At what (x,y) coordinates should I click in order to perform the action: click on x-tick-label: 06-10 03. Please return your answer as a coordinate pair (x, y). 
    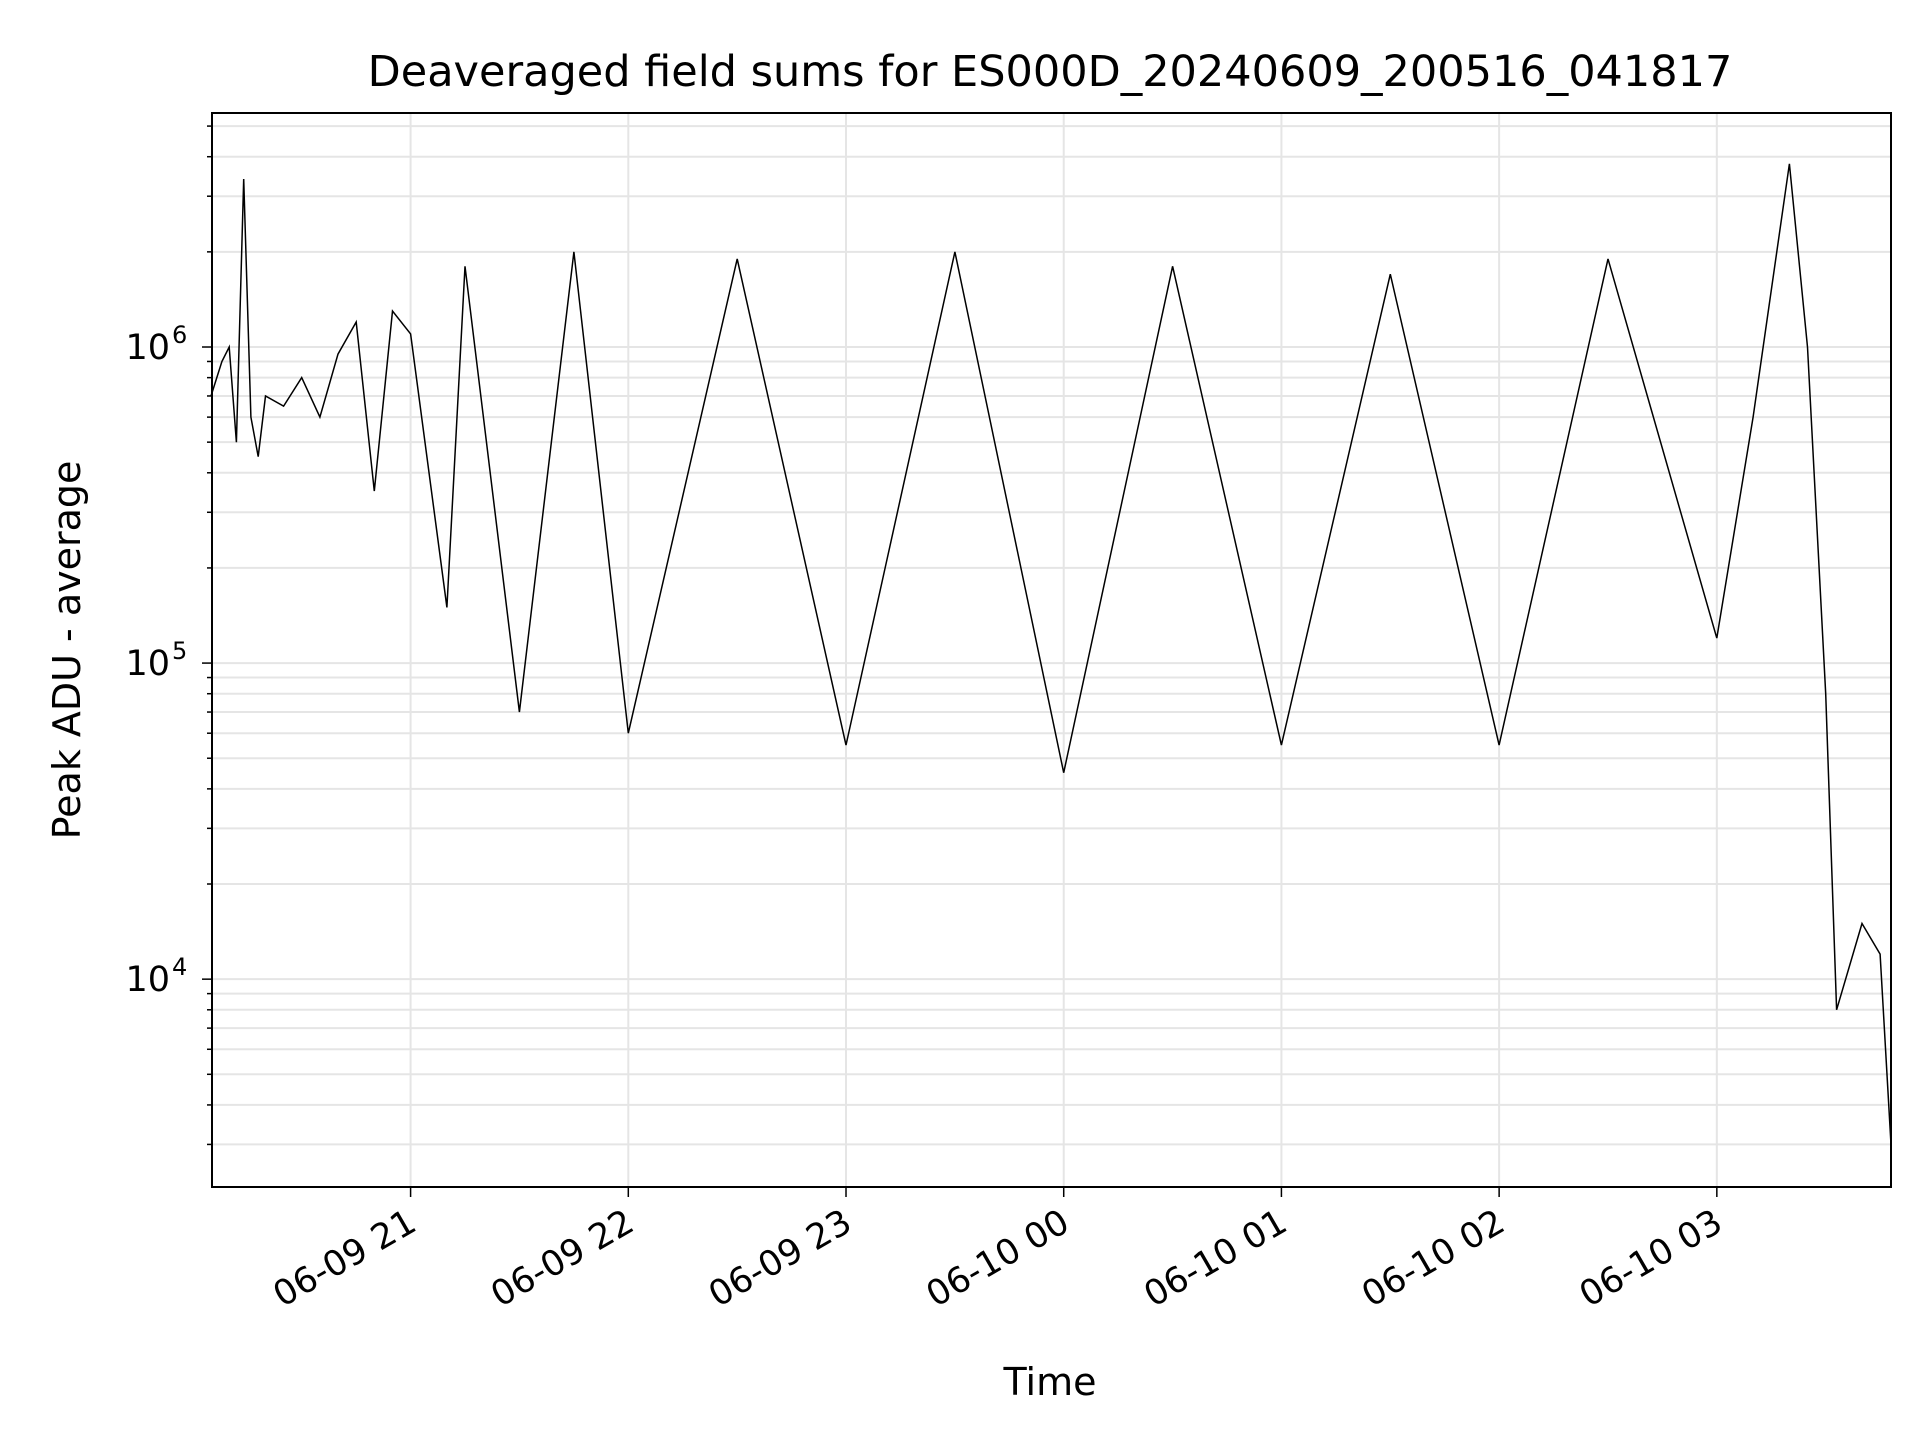
    Looking at the image, I should click on (1651, 1258).